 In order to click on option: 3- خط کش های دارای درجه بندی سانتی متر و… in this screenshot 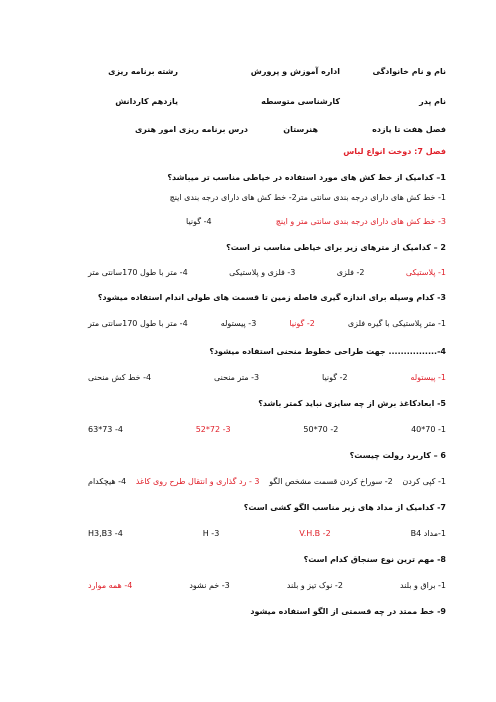, I will do `click(360, 221)`.